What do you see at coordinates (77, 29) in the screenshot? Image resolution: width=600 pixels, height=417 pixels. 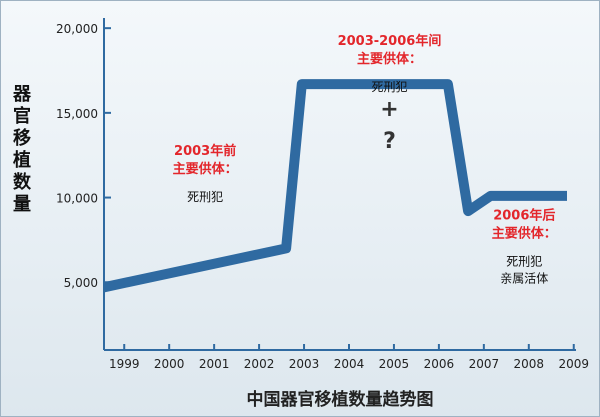 I see `y-tick-label: 20,000` at bounding box center [77, 29].